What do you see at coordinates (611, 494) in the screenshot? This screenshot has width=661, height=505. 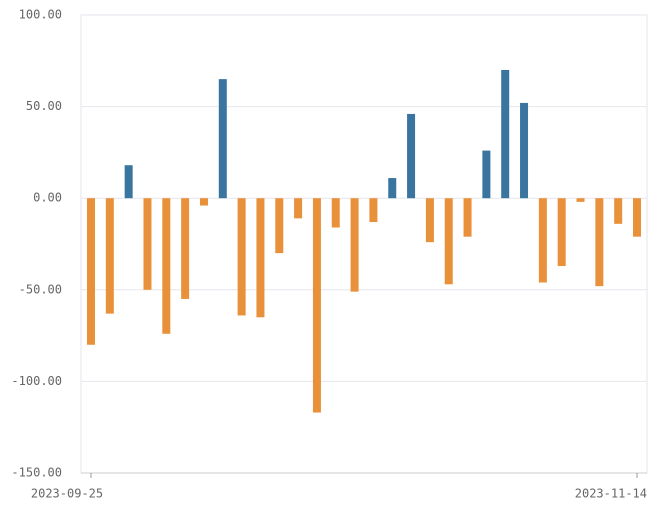 I see `x-tick-label: 2023-11-14` at bounding box center [611, 494].